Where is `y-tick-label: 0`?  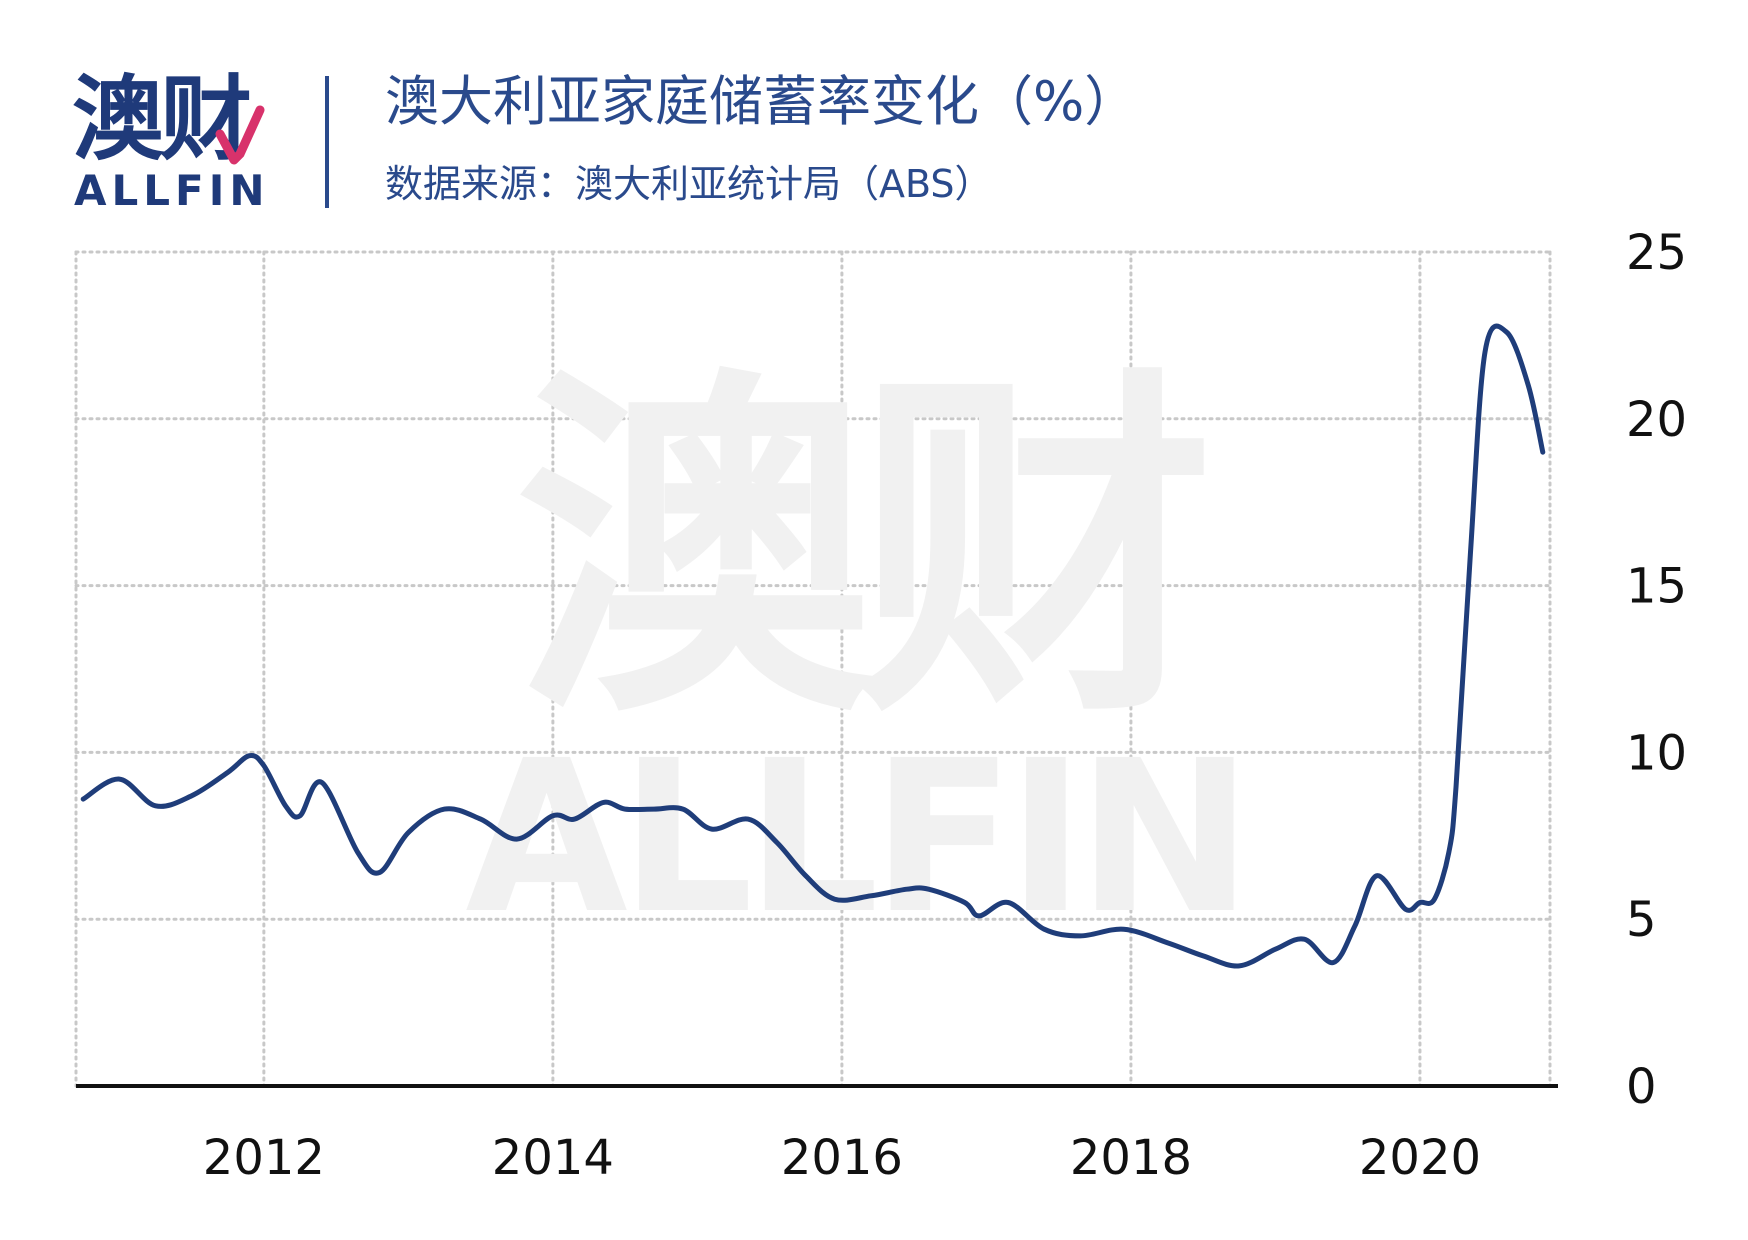 y-tick-label: 0 is located at coordinates (1641, 1087).